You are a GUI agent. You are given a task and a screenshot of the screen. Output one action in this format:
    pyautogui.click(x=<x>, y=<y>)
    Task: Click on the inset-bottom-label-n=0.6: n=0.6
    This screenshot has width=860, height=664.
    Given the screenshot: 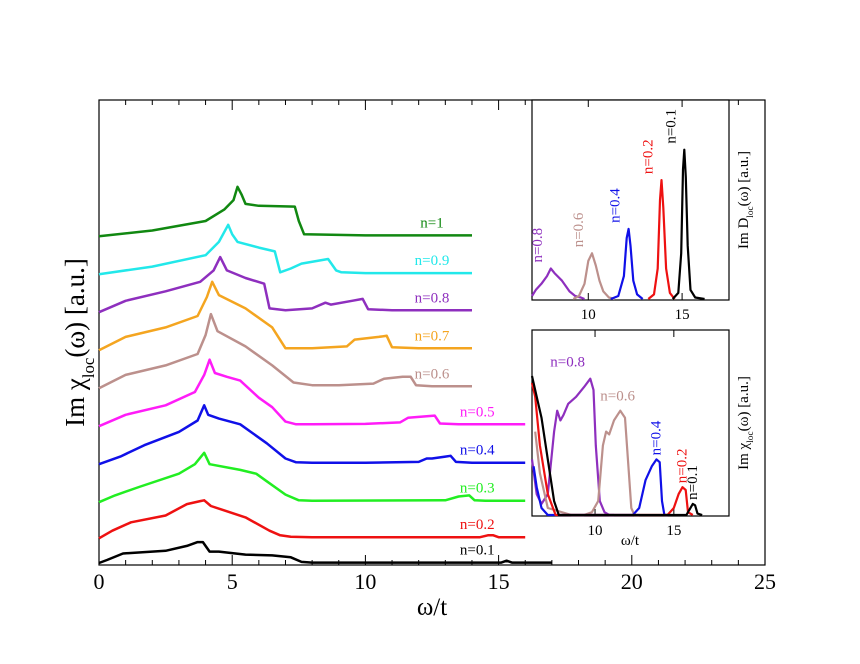 What is the action you would take?
    pyautogui.click(x=617, y=397)
    